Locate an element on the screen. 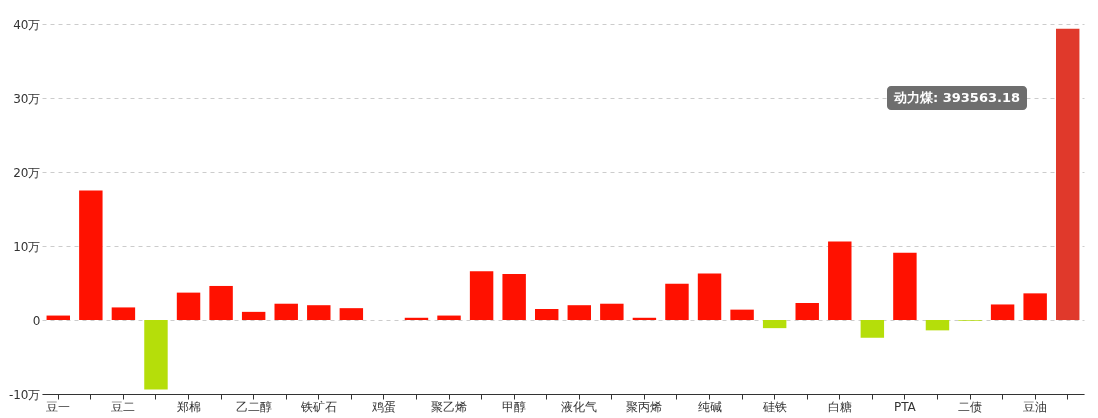  x-tick-label: 聚乙烯 is located at coordinates (449, 406).